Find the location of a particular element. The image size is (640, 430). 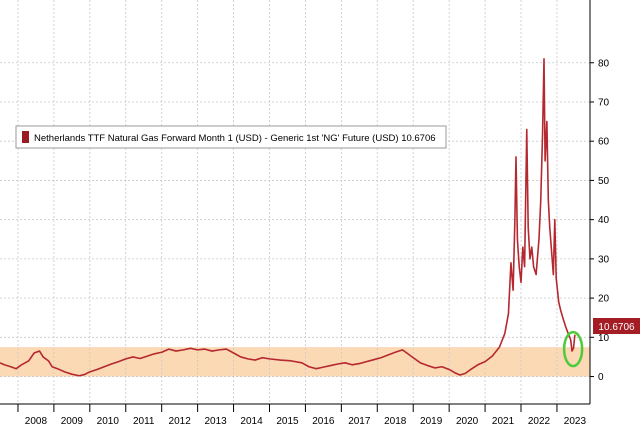

last-value-label-group: 10.6706 is located at coordinates (616, 326).